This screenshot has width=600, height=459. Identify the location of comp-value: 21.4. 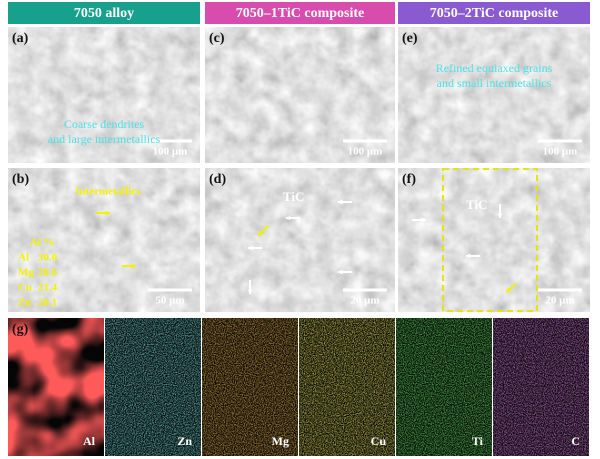
(48, 288).